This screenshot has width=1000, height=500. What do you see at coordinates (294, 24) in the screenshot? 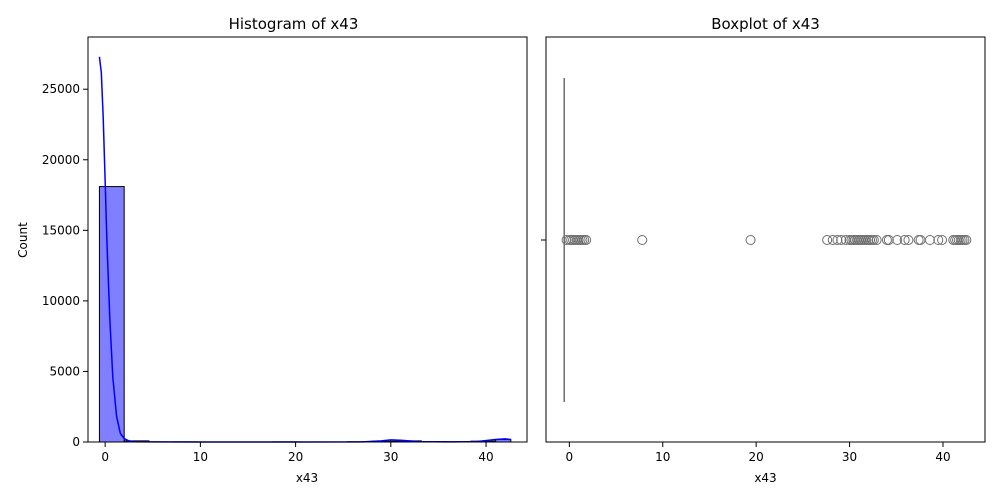
I see `histogram-title: Histogram of x43` at bounding box center [294, 24].